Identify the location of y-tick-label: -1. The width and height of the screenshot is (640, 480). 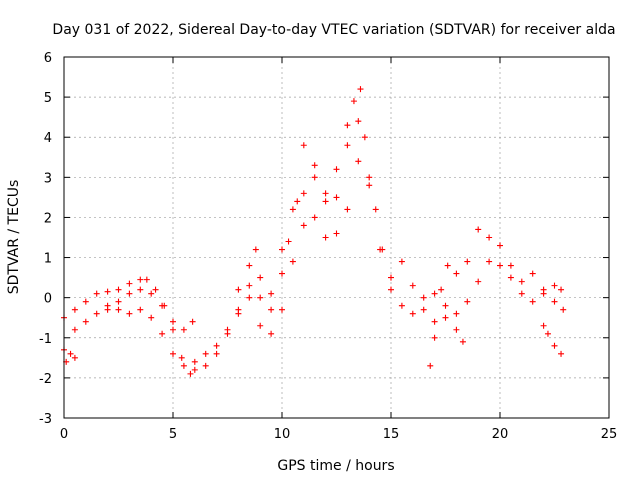
(45, 339).